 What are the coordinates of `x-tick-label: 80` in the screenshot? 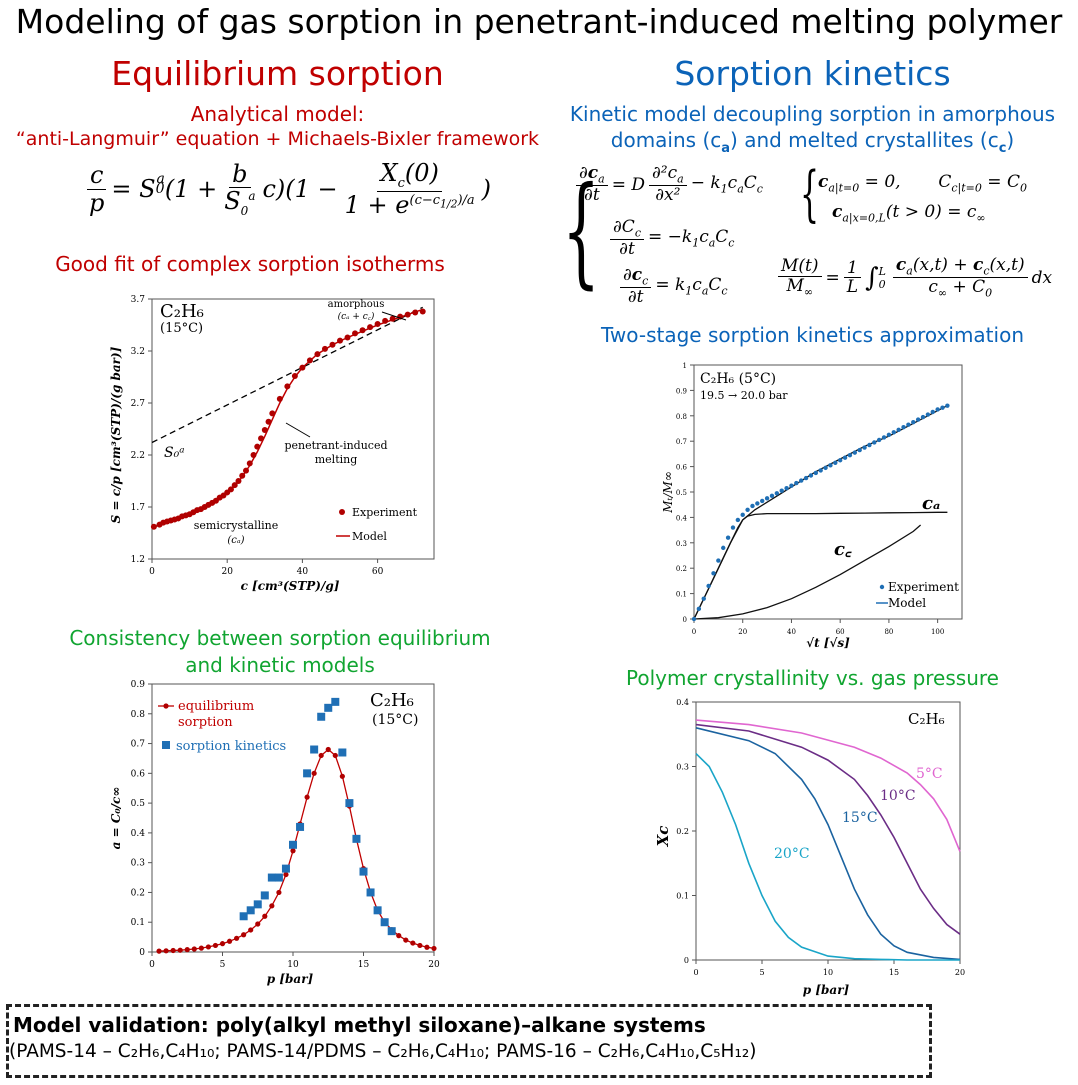 It's located at (888, 632).